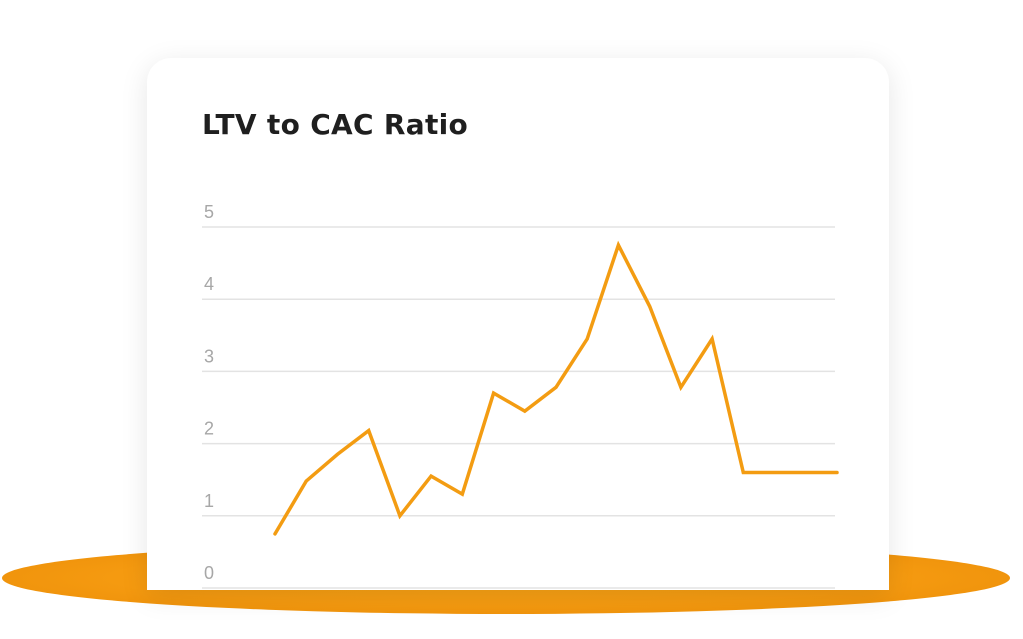 Image resolution: width=1023 pixels, height=639 pixels. Describe the element at coordinates (209, 573) in the screenshot. I see `y-tick-label: 0` at that location.